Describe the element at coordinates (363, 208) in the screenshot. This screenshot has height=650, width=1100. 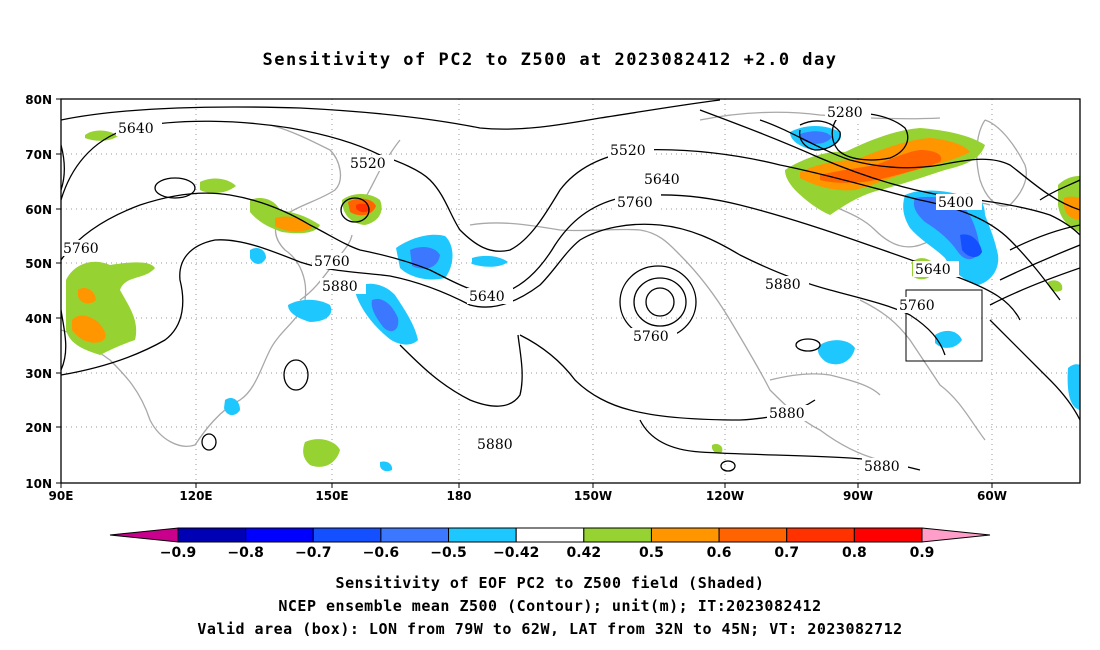
I see `patch-pos-5c` at that location.